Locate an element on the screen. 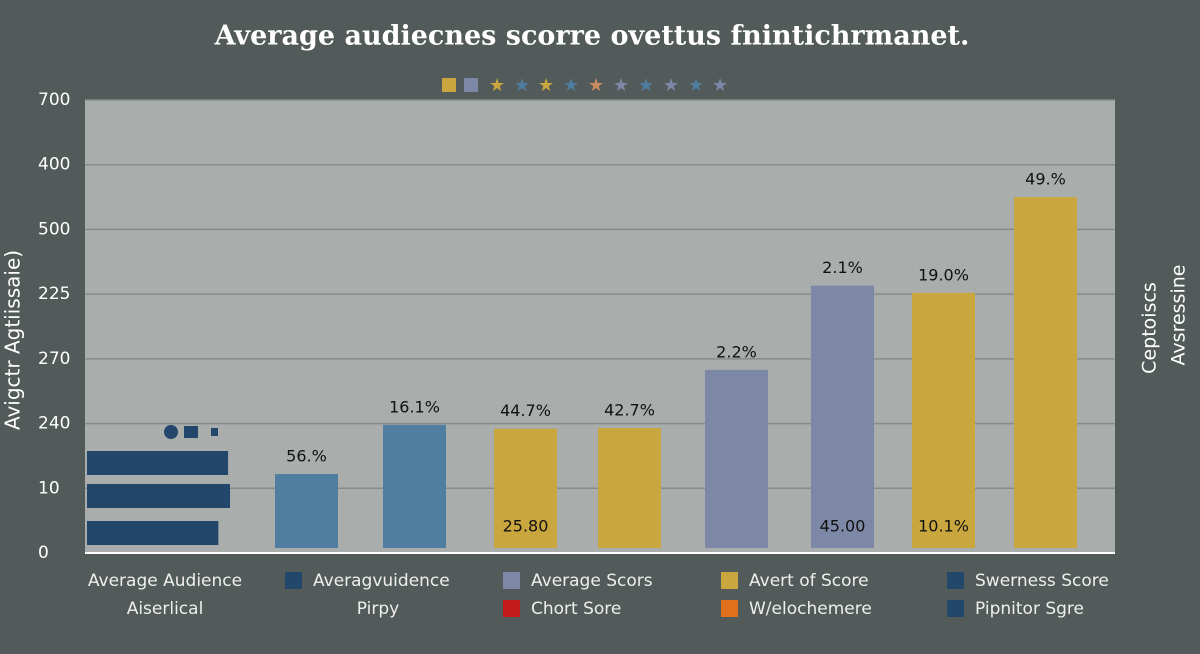 The height and width of the screenshot is (654, 1200). inner-label: 45.00 is located at coordinates (843, 526).